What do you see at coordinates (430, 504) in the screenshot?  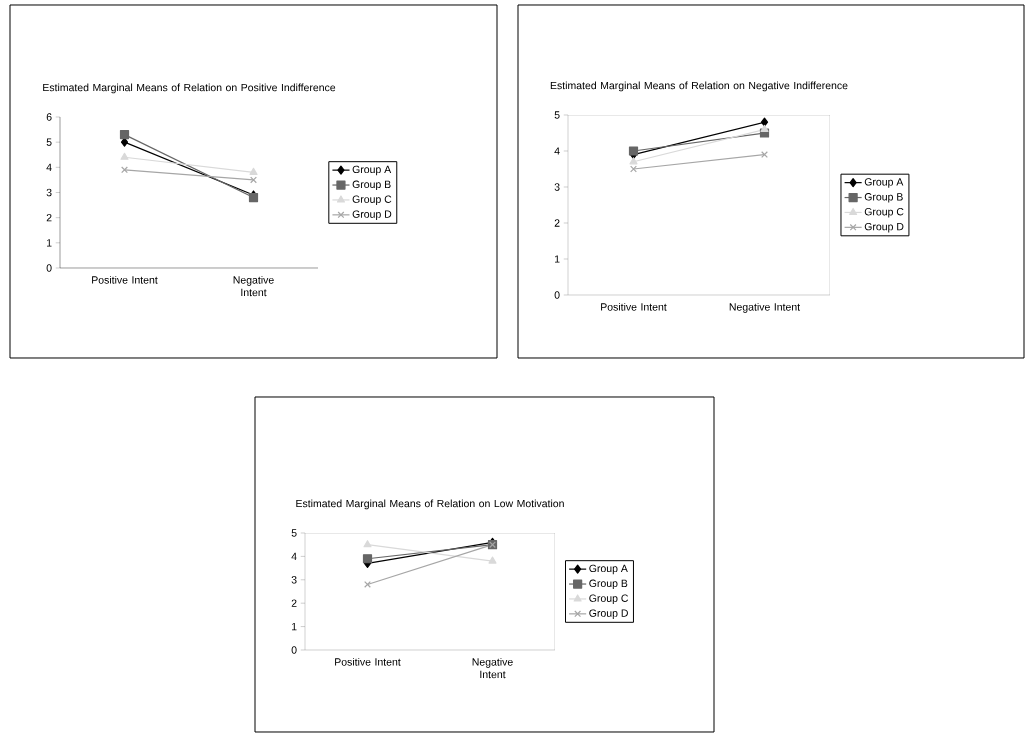 I see `chart-title: Estimated Marginal Means of Relation on Low Motivation` at bounding box center [430, 504].